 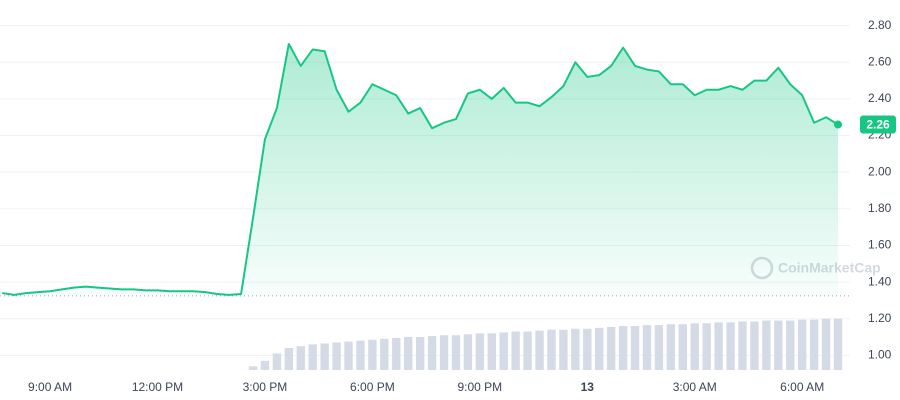 I want to click on y-tick-label: 1.20, so click(x=880, y=318).